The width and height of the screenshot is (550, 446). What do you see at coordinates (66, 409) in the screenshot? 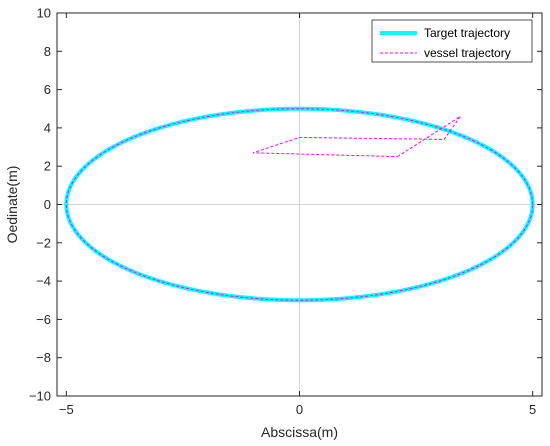
I see `x-tick-label: −5` at bounding box center [66, 409].